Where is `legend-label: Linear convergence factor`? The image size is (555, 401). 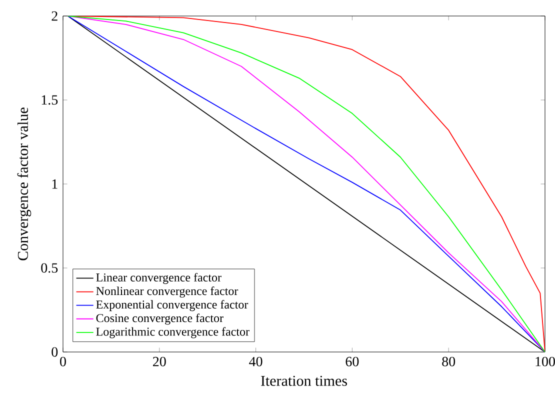
legend-label: Linear convergence factor is located at coordinates (159, 278).